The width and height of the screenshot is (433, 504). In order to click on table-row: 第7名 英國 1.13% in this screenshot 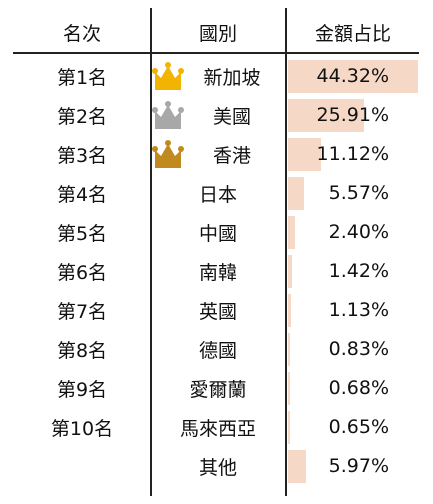, I will do `click(216, 310)`.